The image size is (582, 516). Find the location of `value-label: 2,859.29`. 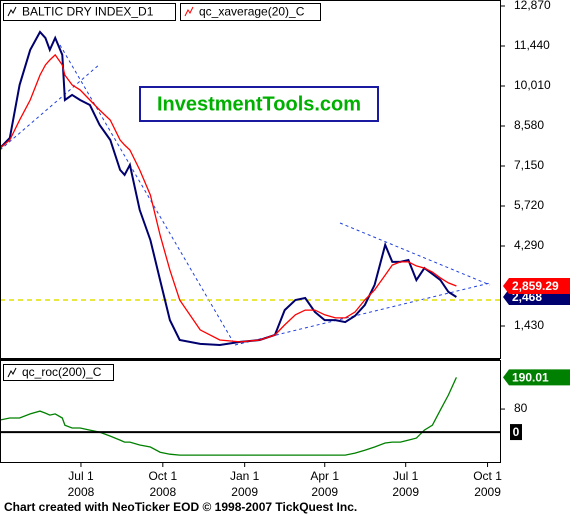

value-label: 2,859.29 is located at coordinates (535, 286).